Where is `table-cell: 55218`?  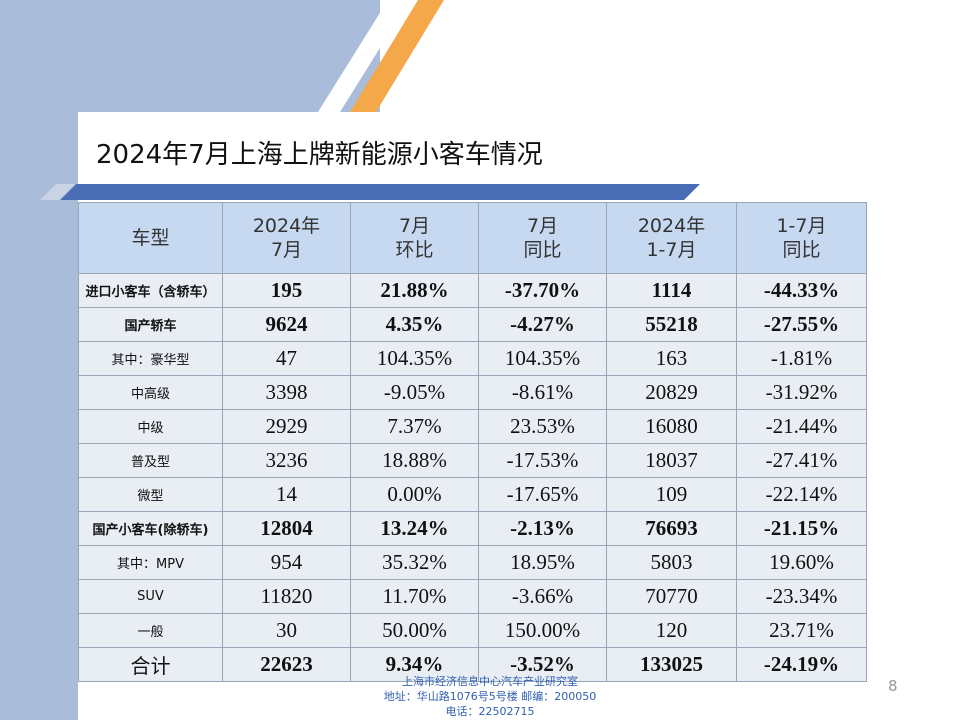
table-cell: 55218 is located at coordinates (671, 324).